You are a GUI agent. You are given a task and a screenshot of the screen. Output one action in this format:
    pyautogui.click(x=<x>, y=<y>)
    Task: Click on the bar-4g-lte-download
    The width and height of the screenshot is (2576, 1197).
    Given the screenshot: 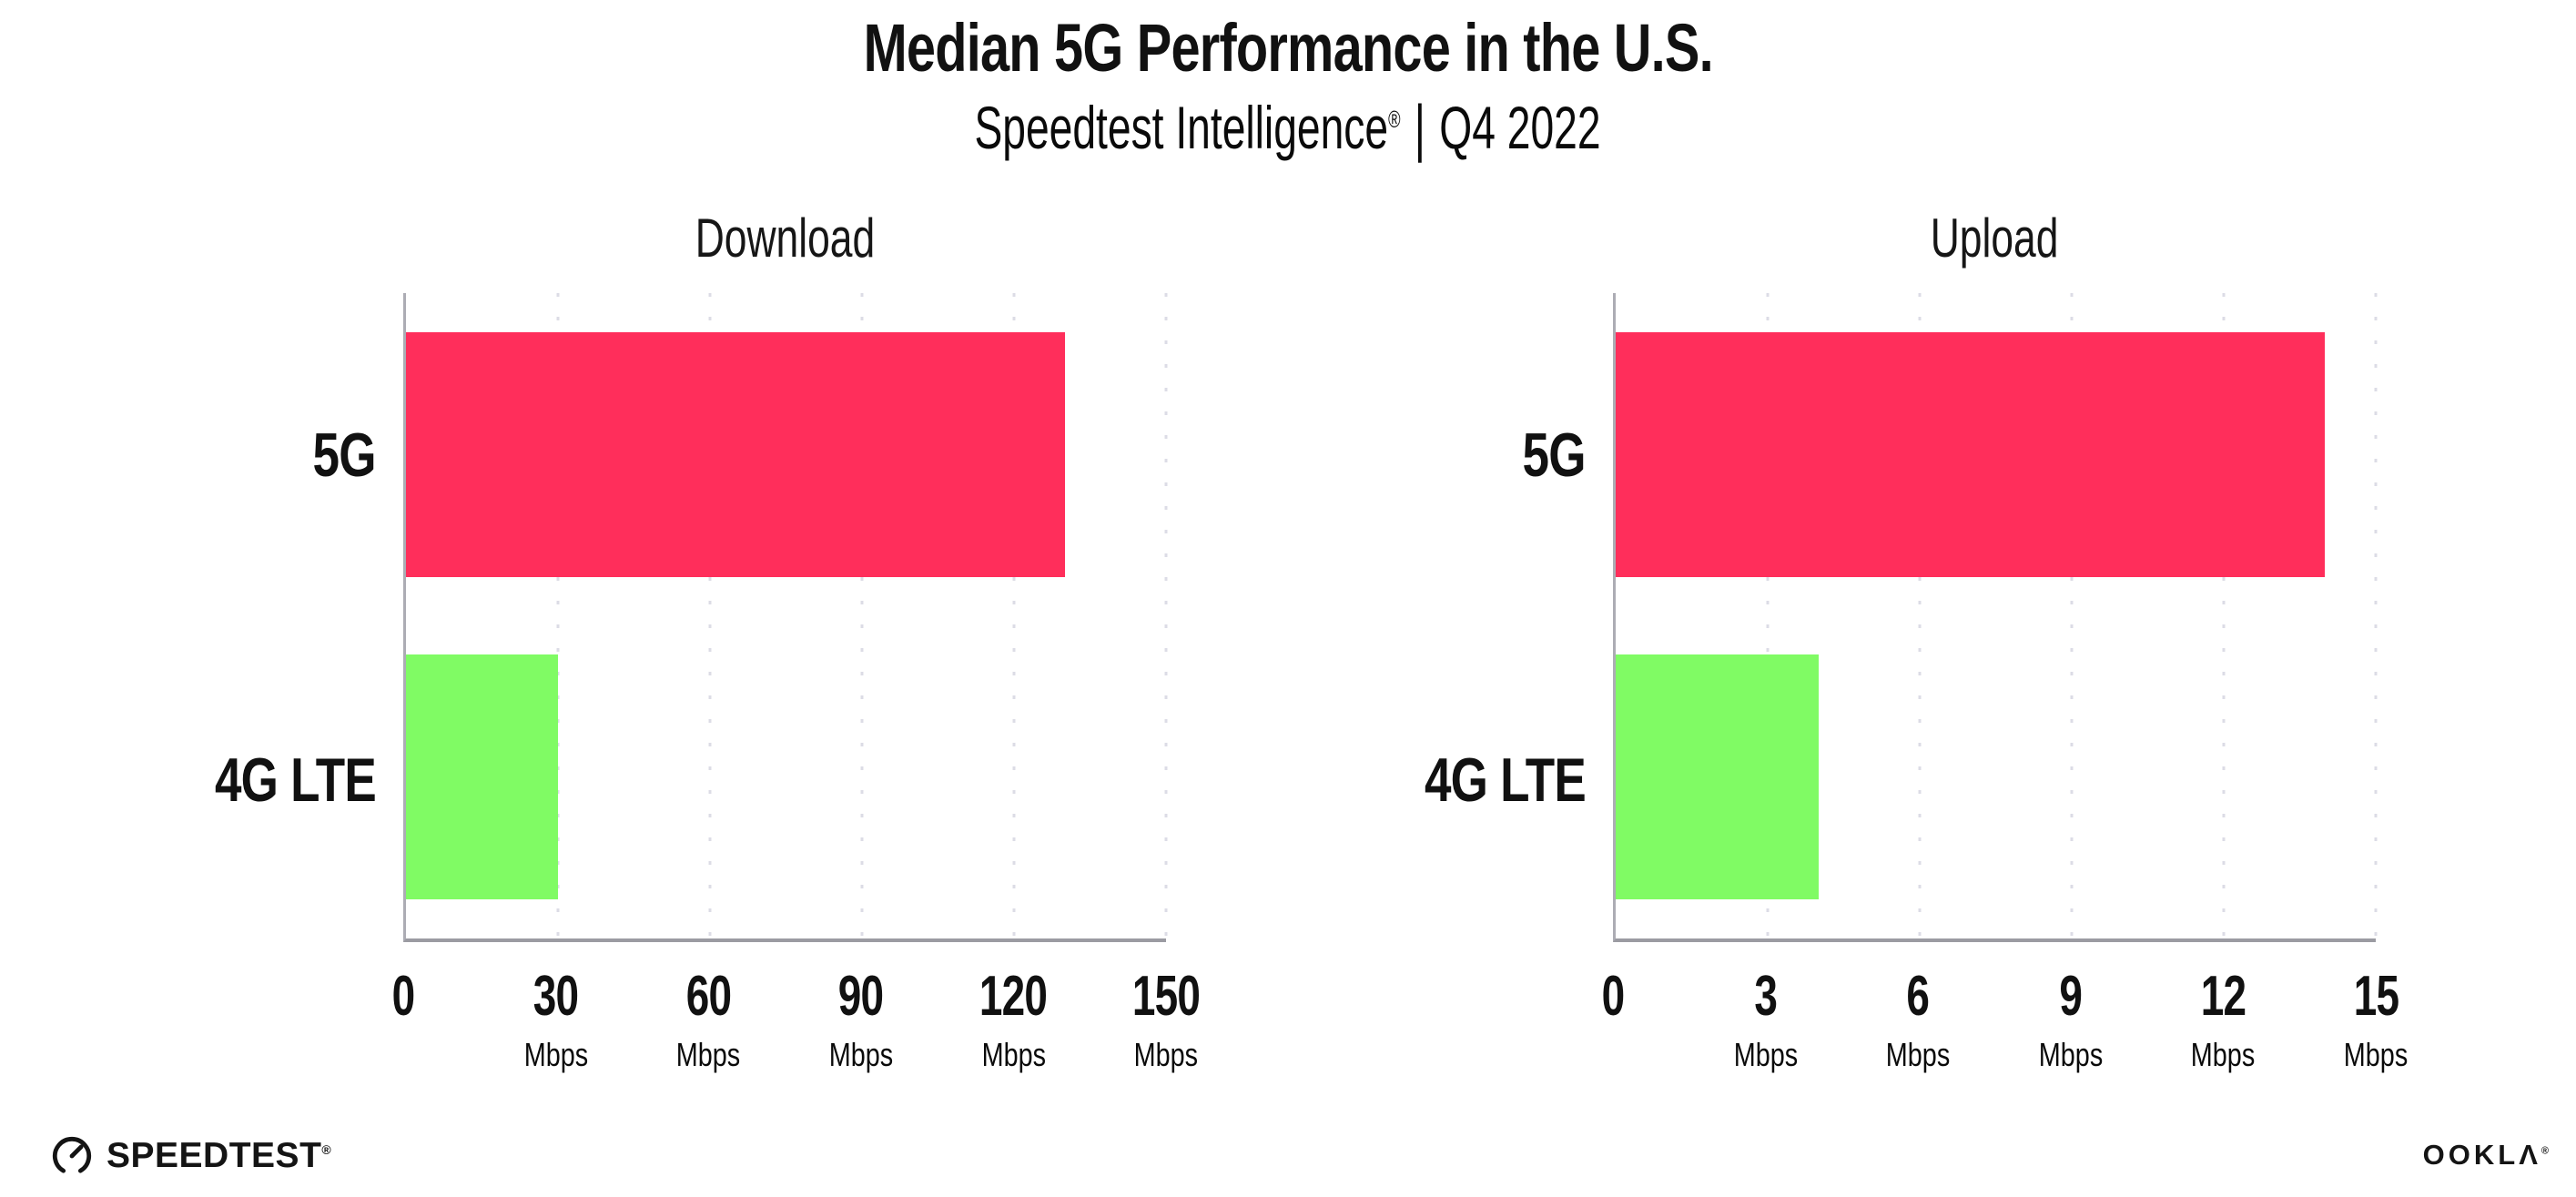 What is the action you would take?
    pyautogui.click(x=482, y=777)
    